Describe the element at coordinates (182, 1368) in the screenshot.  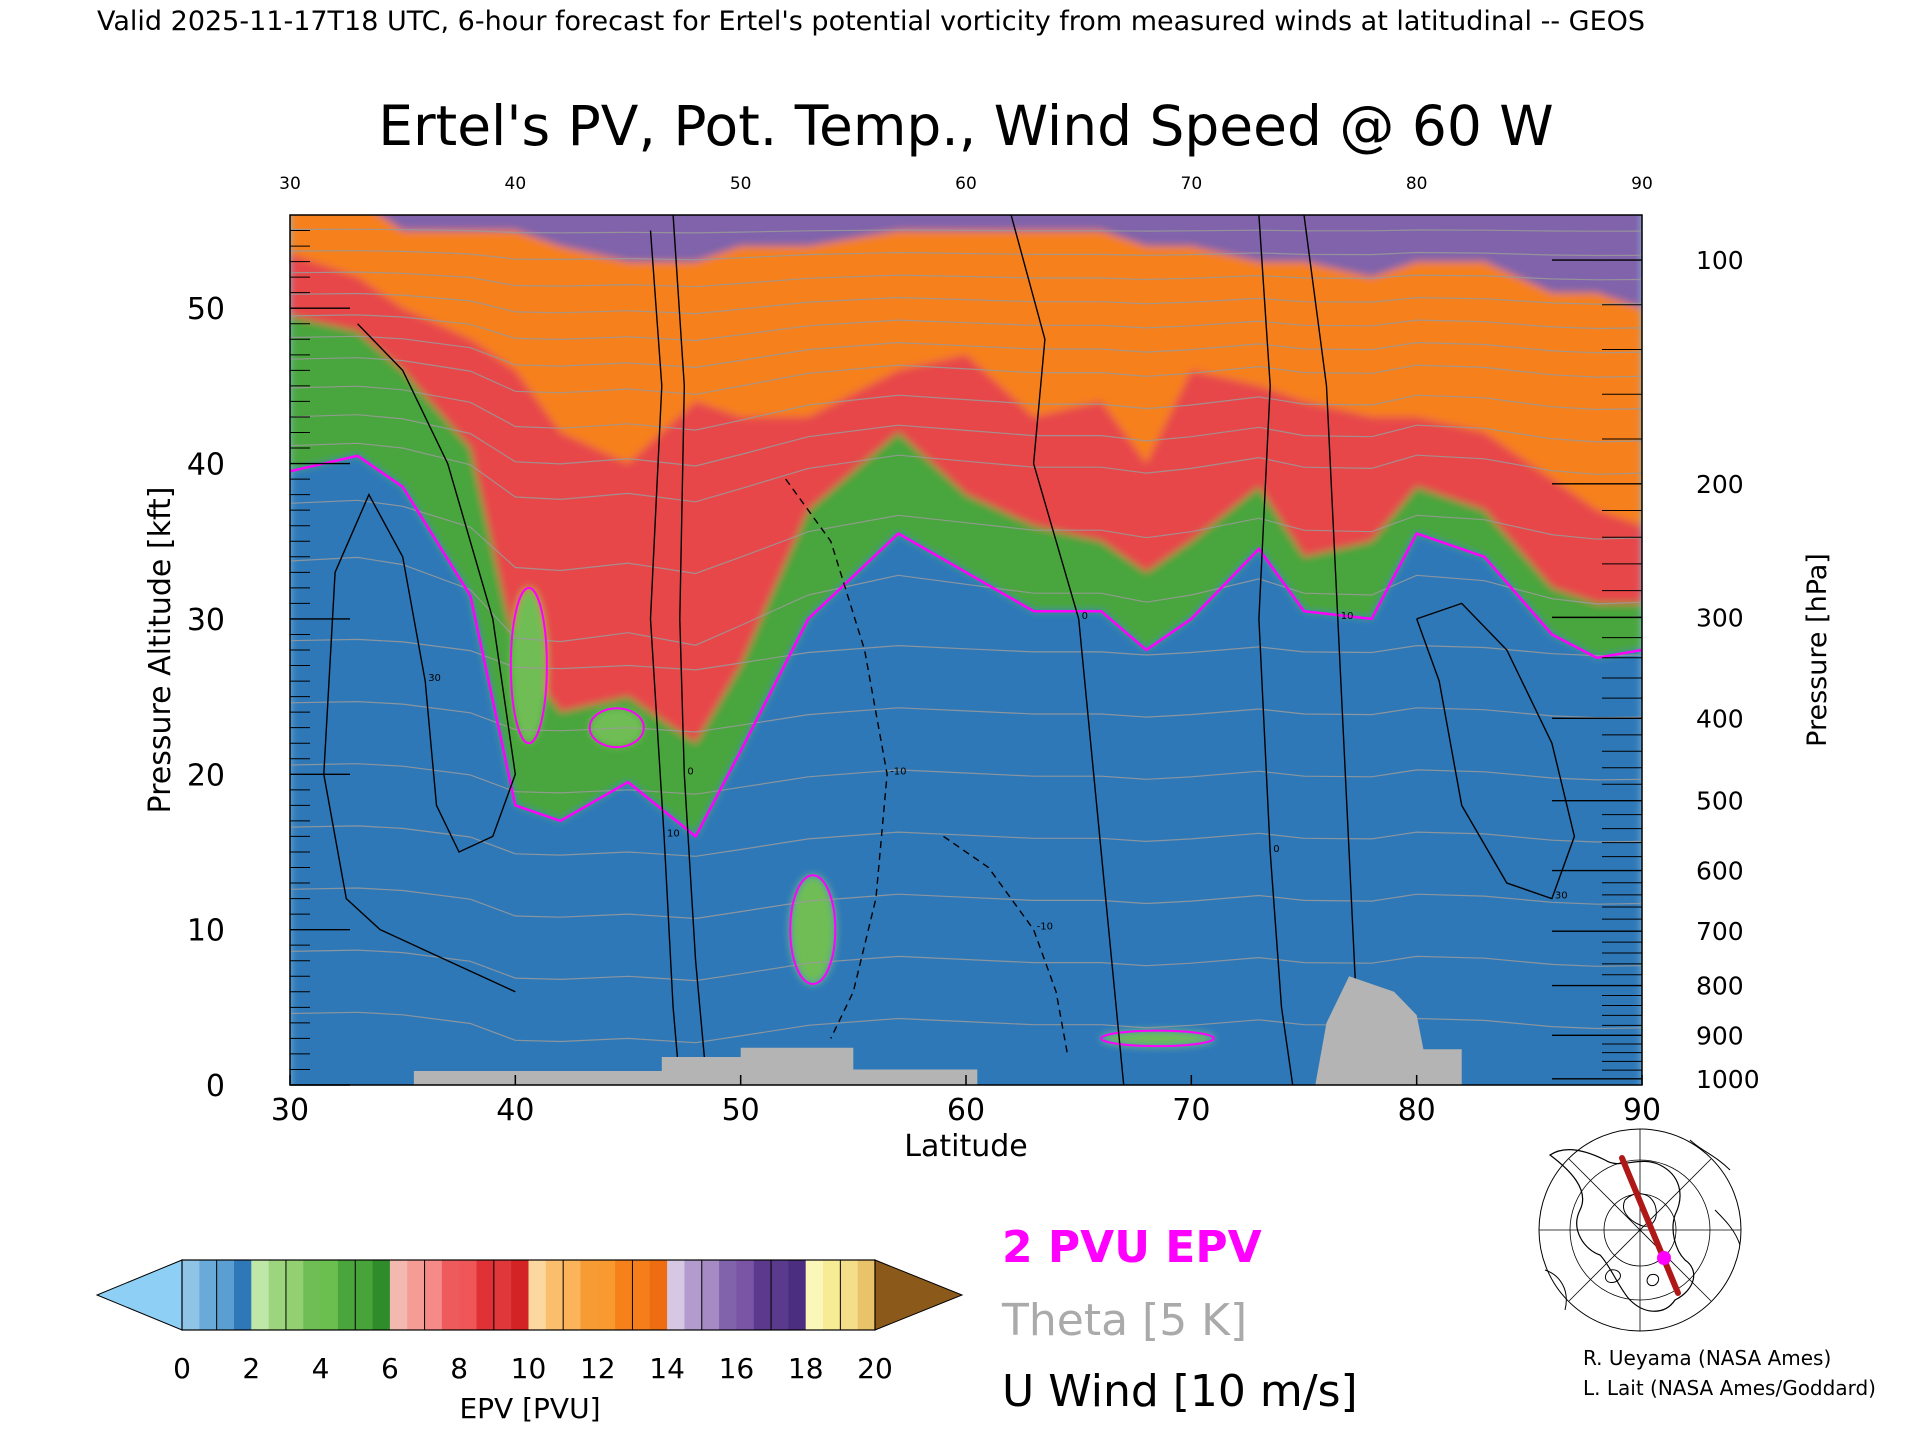
I see `colorbar-tick-label: 0` at that location.